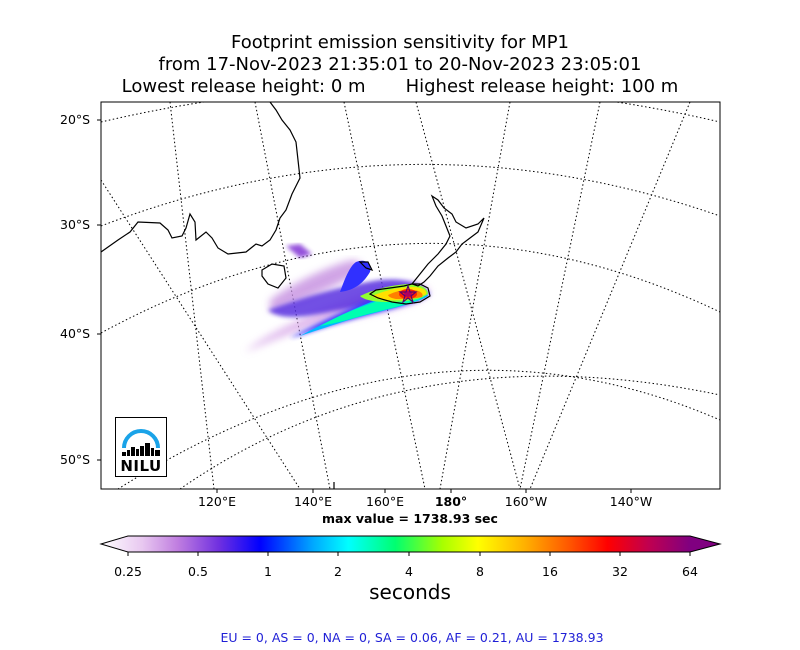  I want to click on colorbar-tick: 0.25, so click(128, 571).